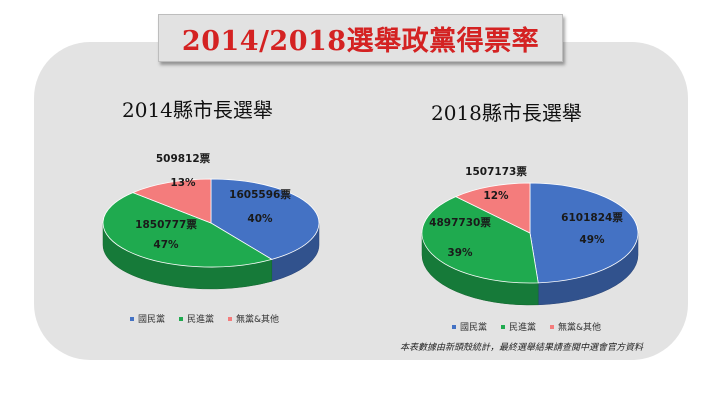 The height and width of the screenshot is (405, 720). Describe the element at coordinates (496, 172) in the screenshot. I see `value-label-other: 1507173票` at that location.